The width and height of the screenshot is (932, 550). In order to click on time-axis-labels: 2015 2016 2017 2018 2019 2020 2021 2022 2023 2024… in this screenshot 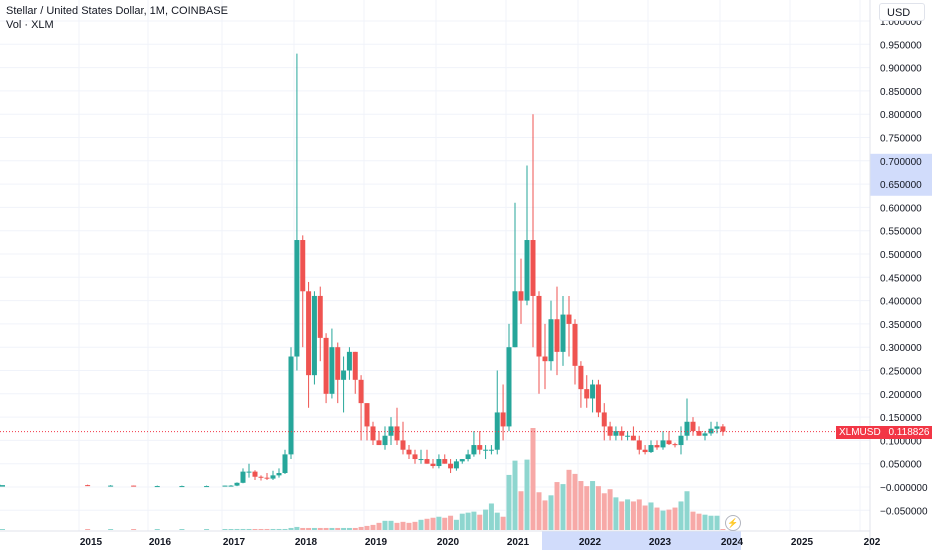, I will do `click(480, 542)`.